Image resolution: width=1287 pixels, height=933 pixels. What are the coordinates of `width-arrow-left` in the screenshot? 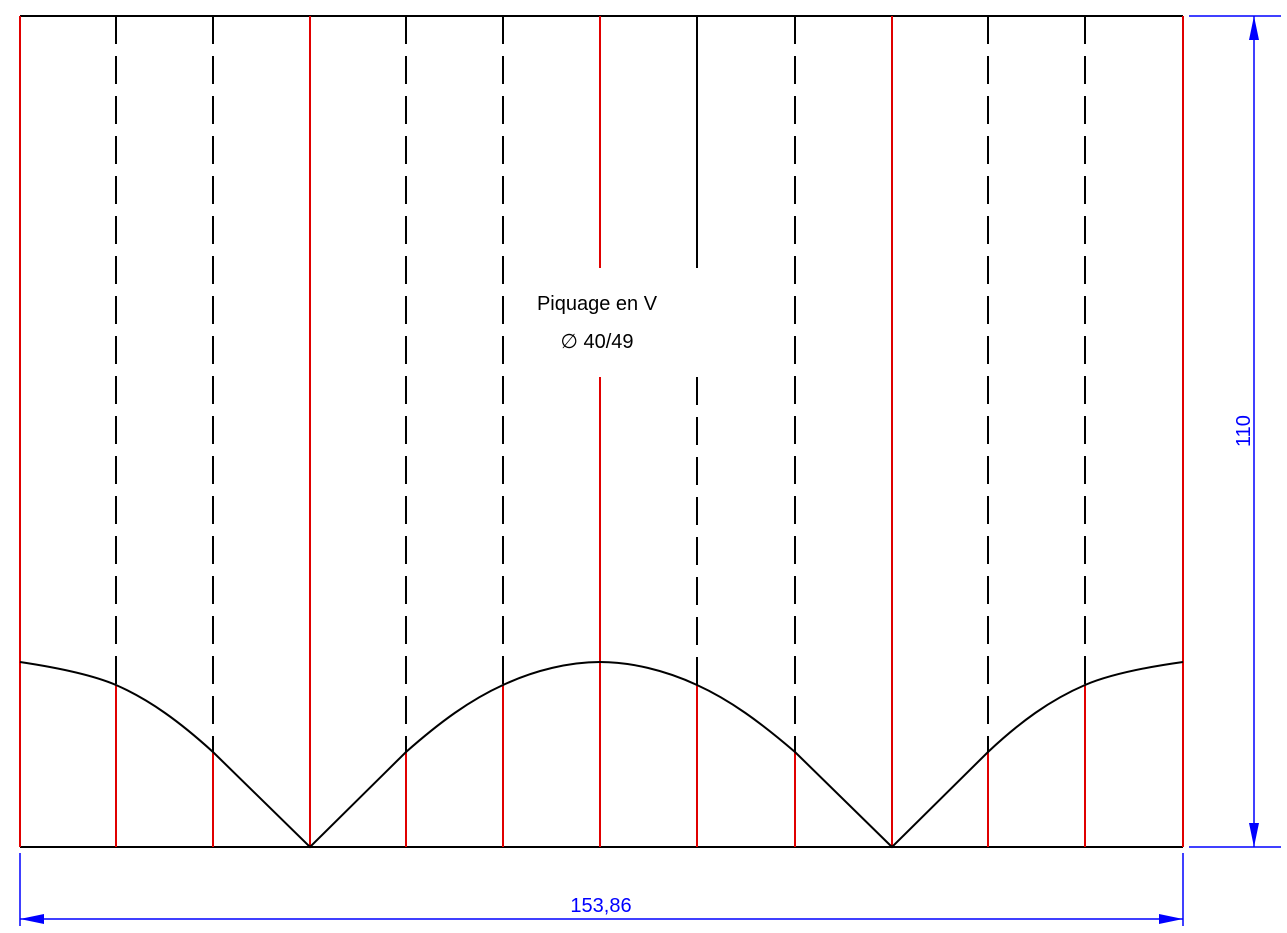 It's located at (32, 919).